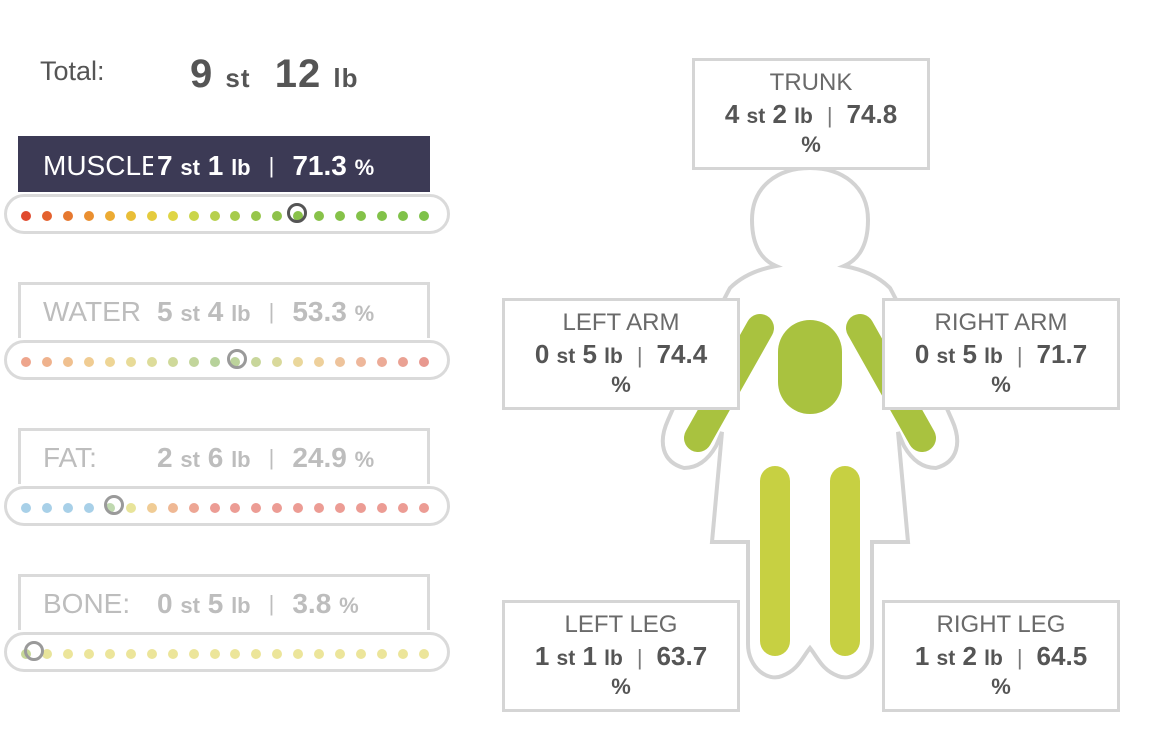 The image size is (1152, 740). Describe the element at coordinates (1001, 322) in the screenshot. I see `right-arm-title: RIGHT ARM` at that location.